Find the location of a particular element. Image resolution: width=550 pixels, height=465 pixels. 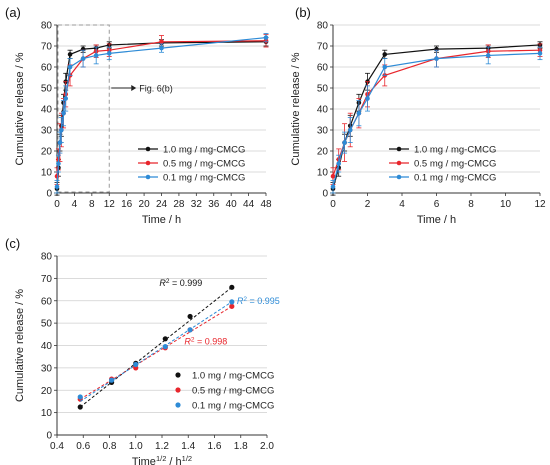

r-squared-value: = 0.998 is located at coordinates (210, 341).